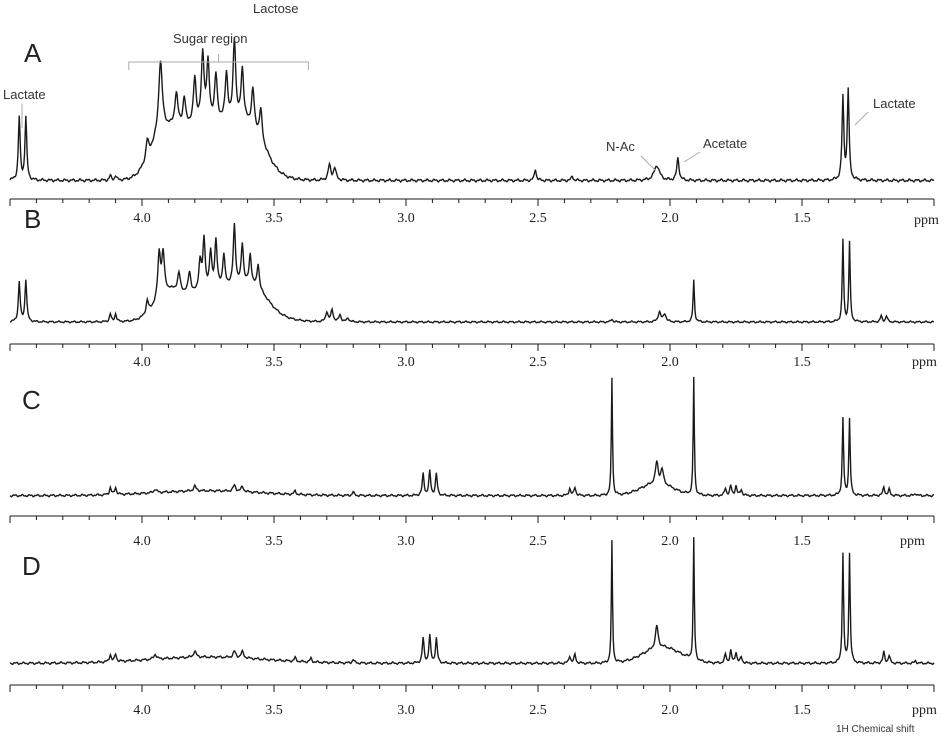 The image size is (944, 738). What do you see at coordinates (472, 212) in the screenshot?
I see `panel-a-ticks: 4.0 3.5 3.0 2.5 2.0 1.5` at bounding box center [472, 212].